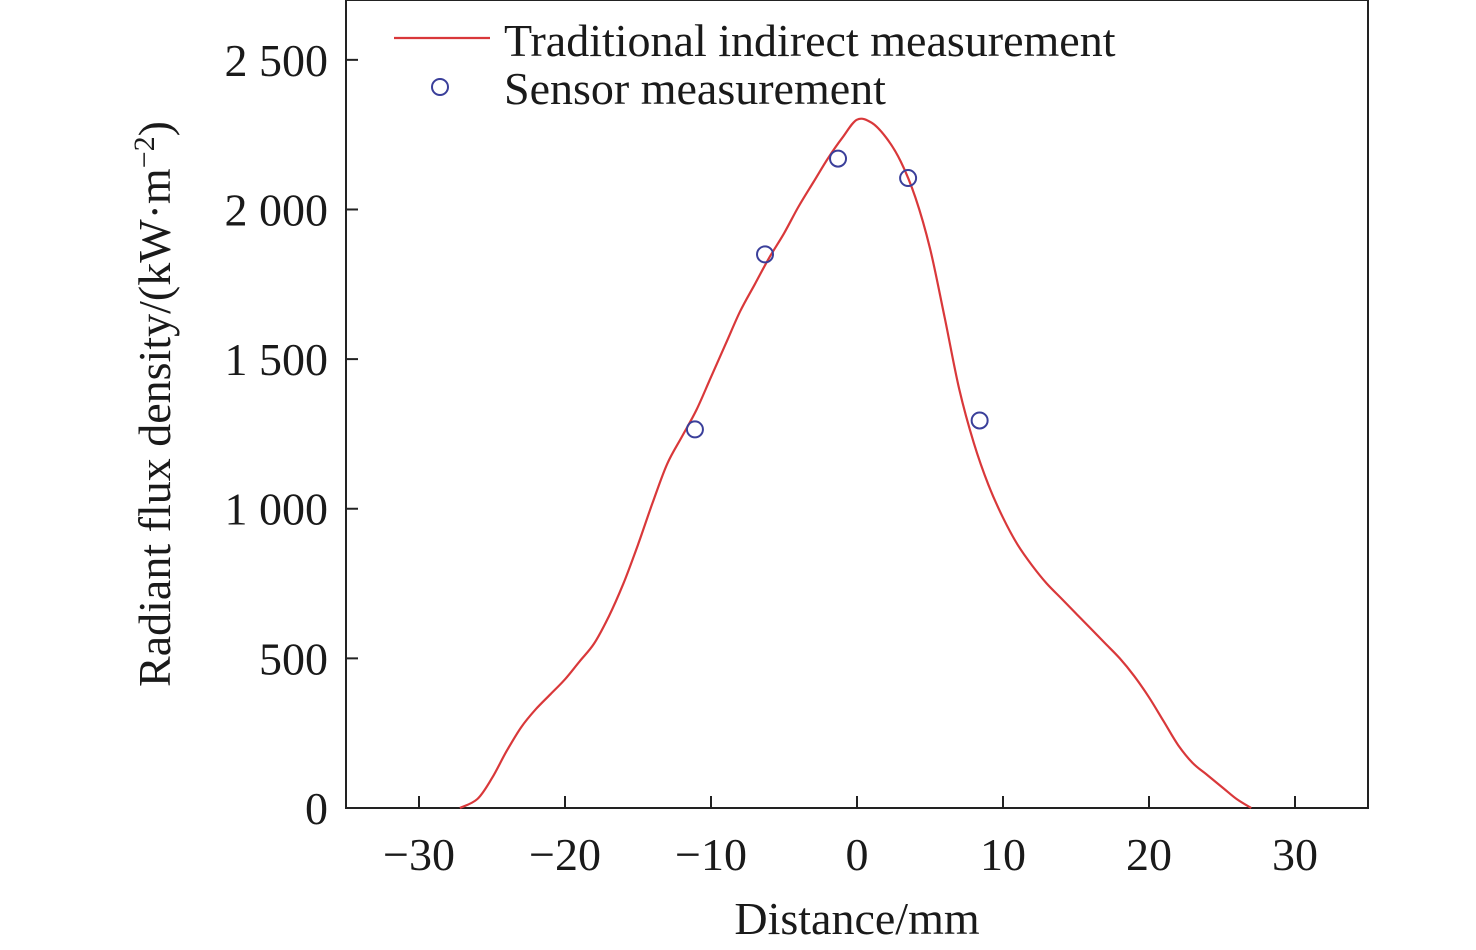  What do you see at coordinates (419, 854) in the screenshot?
I see `x-tick-label: −30` at bounding box center [419, 854].